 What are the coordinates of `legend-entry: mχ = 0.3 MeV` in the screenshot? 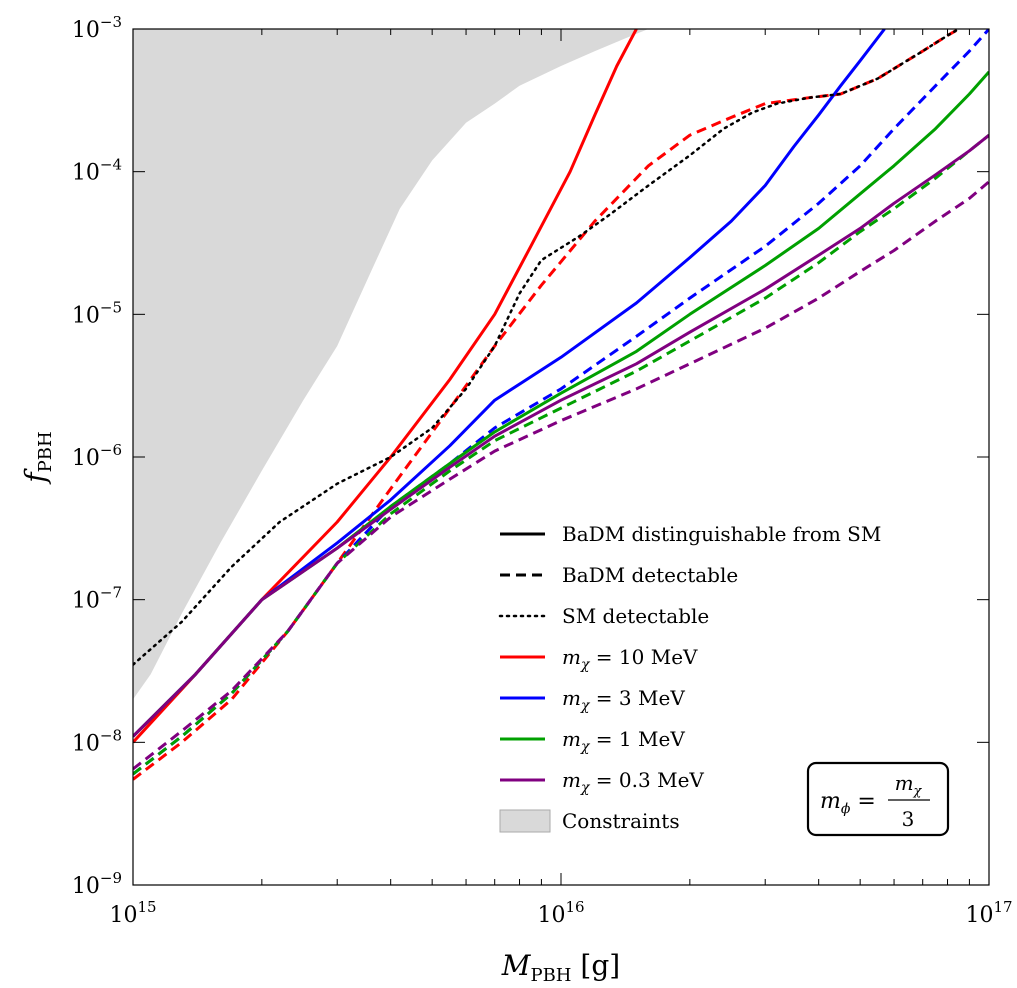 It's located at (602, 782).